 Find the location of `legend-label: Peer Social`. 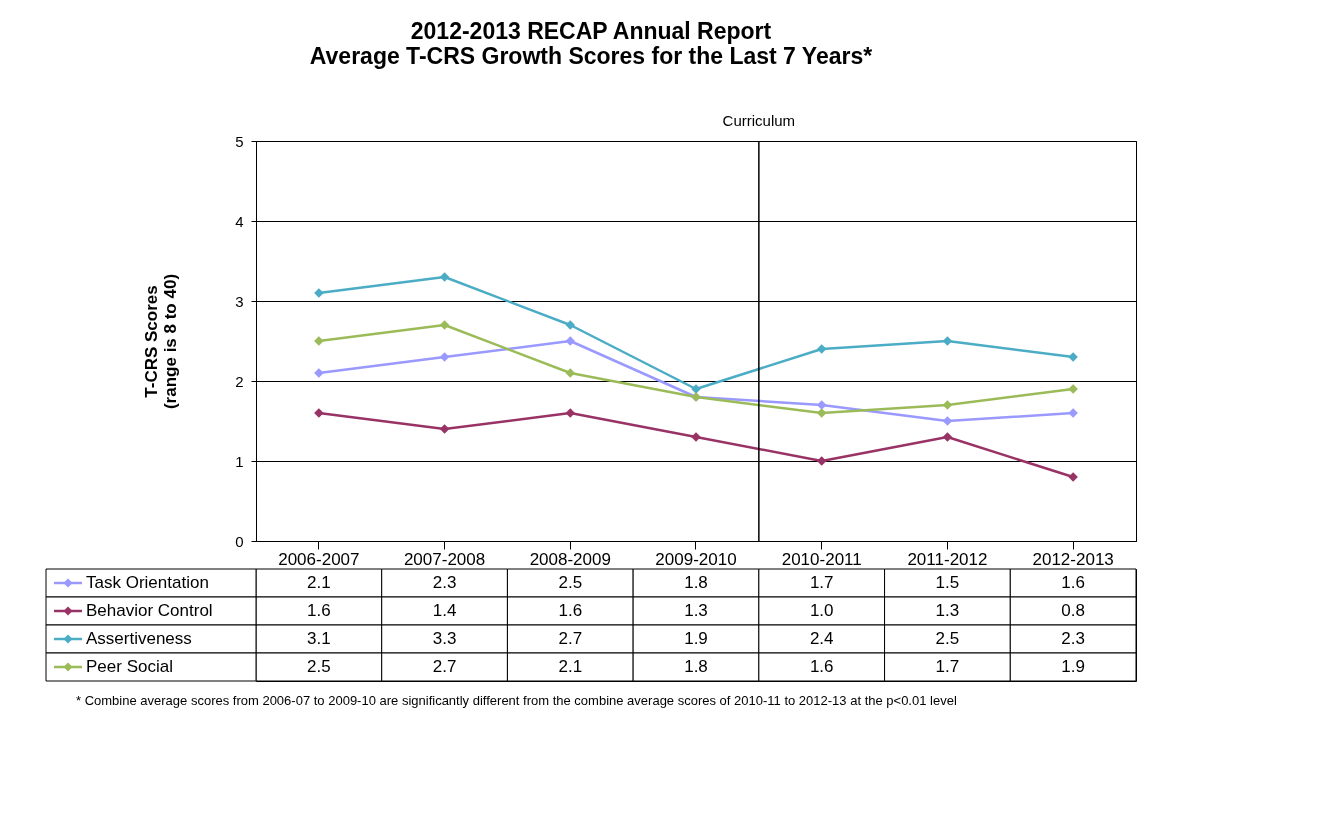

legend-label: Peer Social is located at coordinates (129, 666).